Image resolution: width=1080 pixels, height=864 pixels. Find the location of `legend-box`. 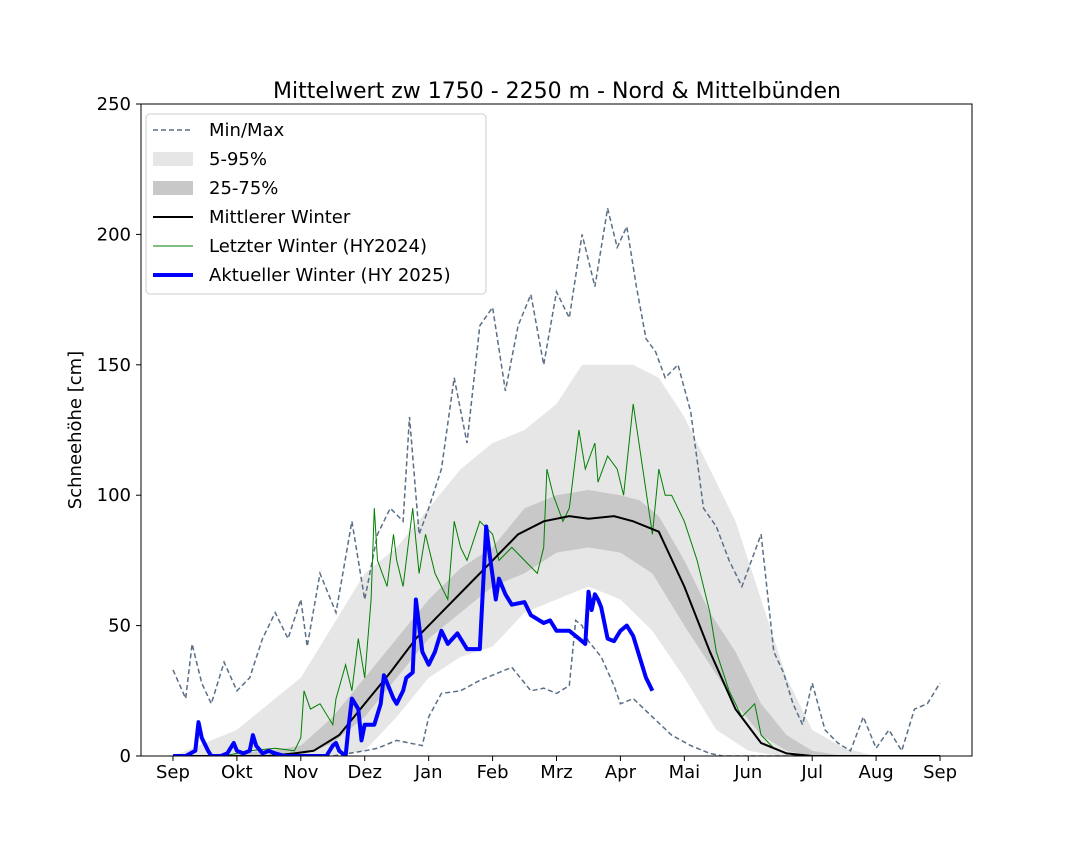

legend-box is located at coordinates (316, 204).